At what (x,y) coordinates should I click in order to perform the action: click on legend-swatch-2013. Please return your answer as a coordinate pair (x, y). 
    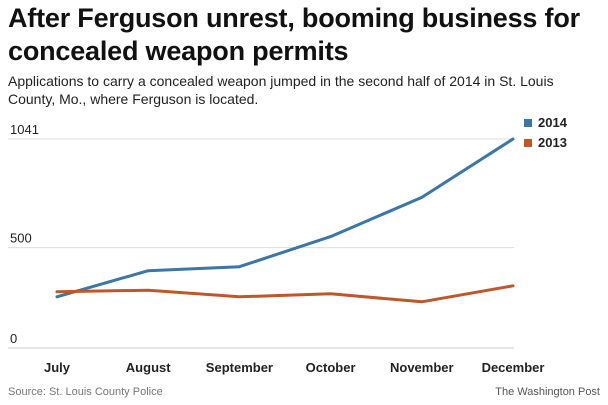
    Looking at the image, I should click on (528, 143).